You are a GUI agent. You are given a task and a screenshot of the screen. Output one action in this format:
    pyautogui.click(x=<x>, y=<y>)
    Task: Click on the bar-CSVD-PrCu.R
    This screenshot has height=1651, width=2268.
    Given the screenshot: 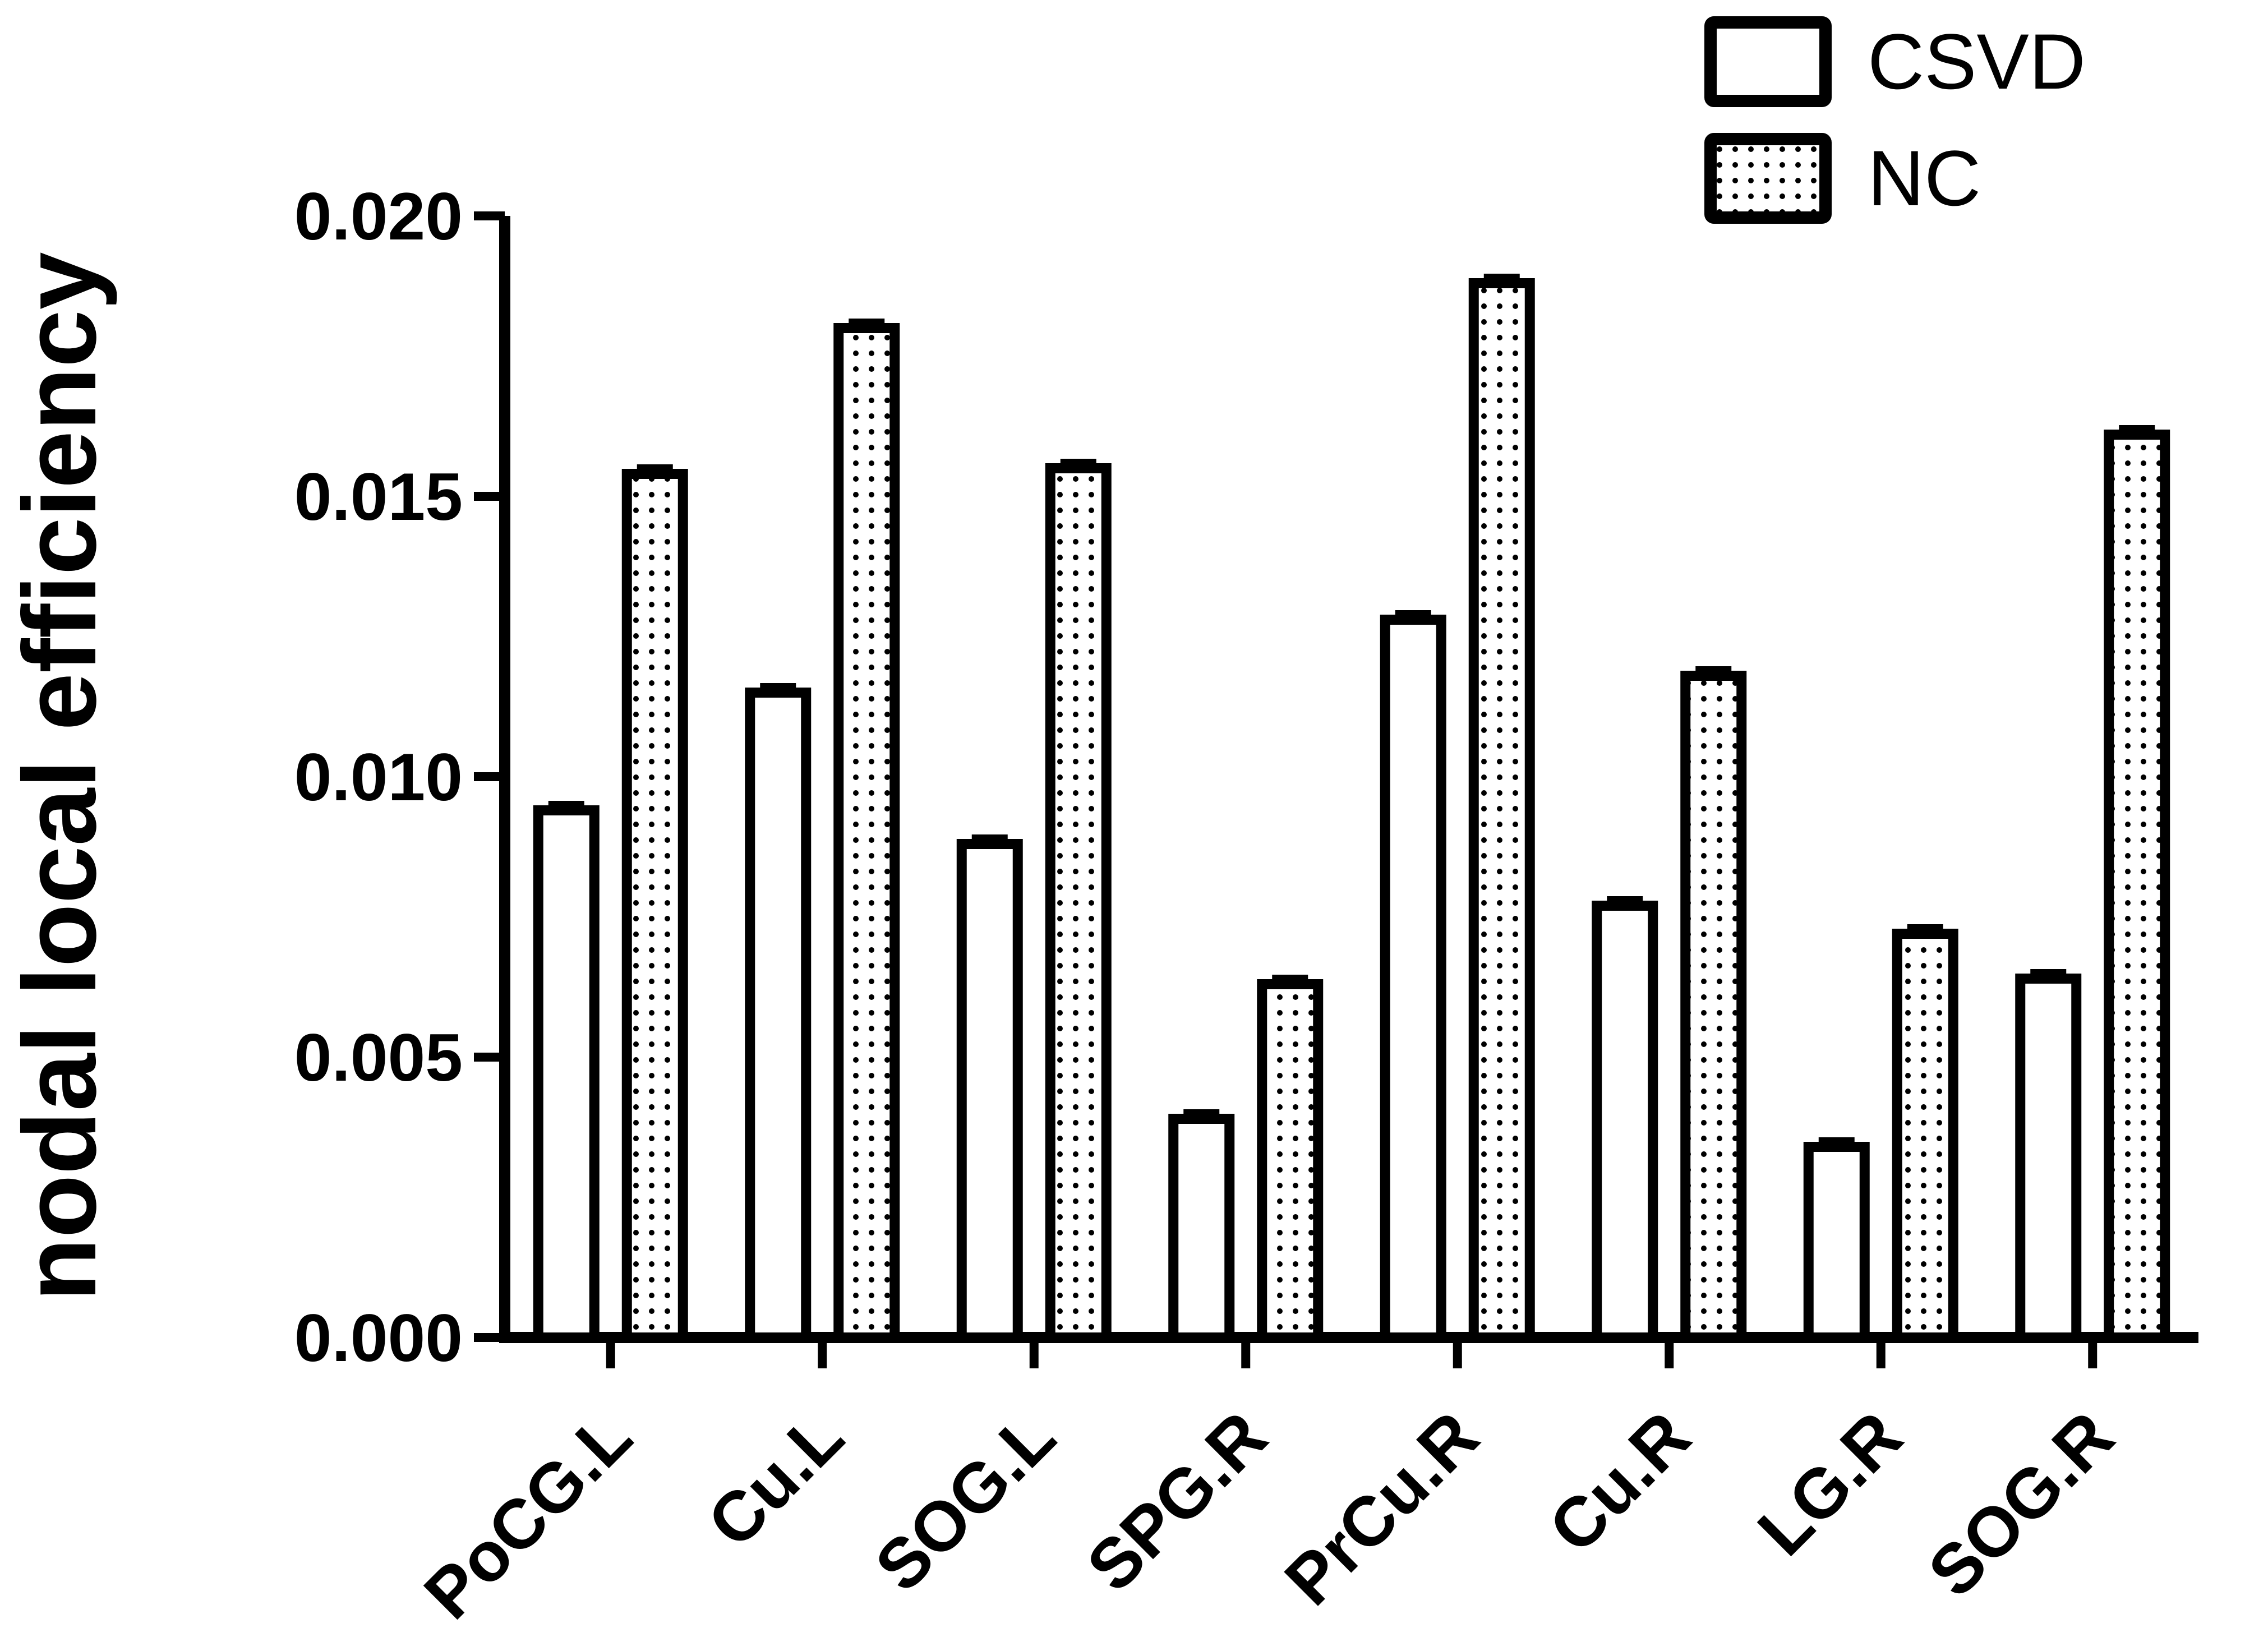 What is the action you would take?
    pyautogui.click(x=1413, y=979)
    